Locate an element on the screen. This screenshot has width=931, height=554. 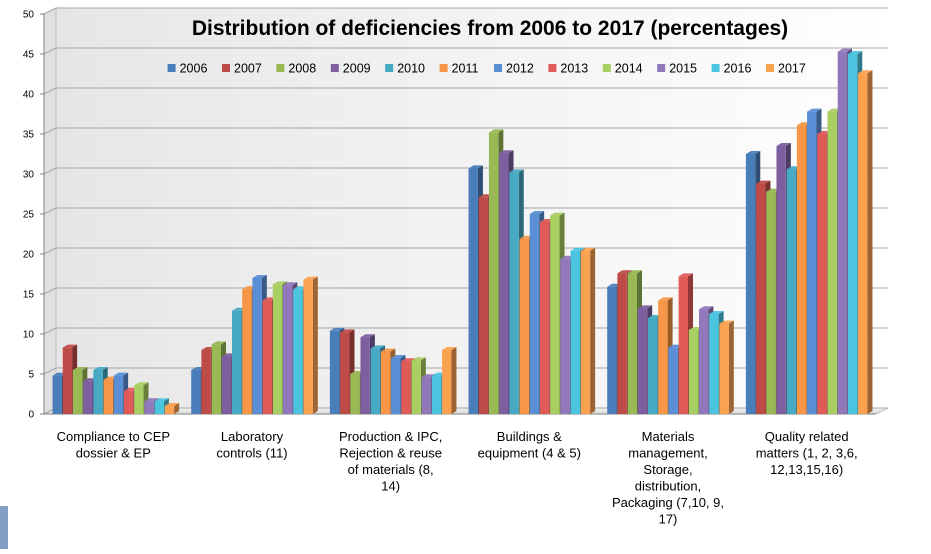
legend-label: 2012 is located at coordinates (520, 69).